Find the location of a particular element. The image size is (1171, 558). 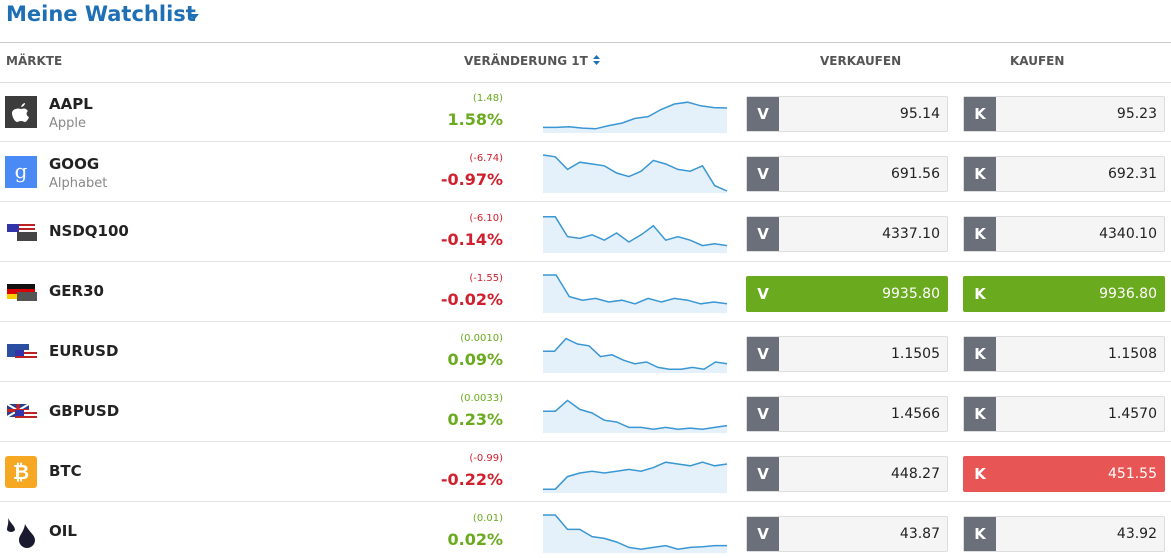

market-row: AAPL Apple (1.48) 1.58% V 95.14 K 95.23 is located at coordinates (585, 112).